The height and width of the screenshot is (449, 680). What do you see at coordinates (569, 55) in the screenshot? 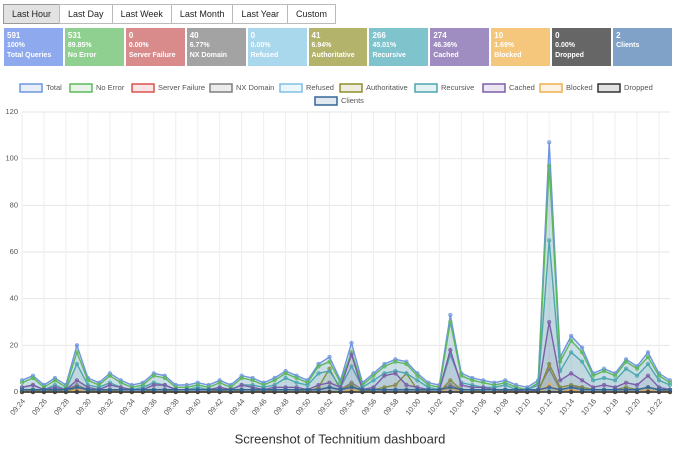
I see `stat-label: Dropped` at bounding box center [569, 55].